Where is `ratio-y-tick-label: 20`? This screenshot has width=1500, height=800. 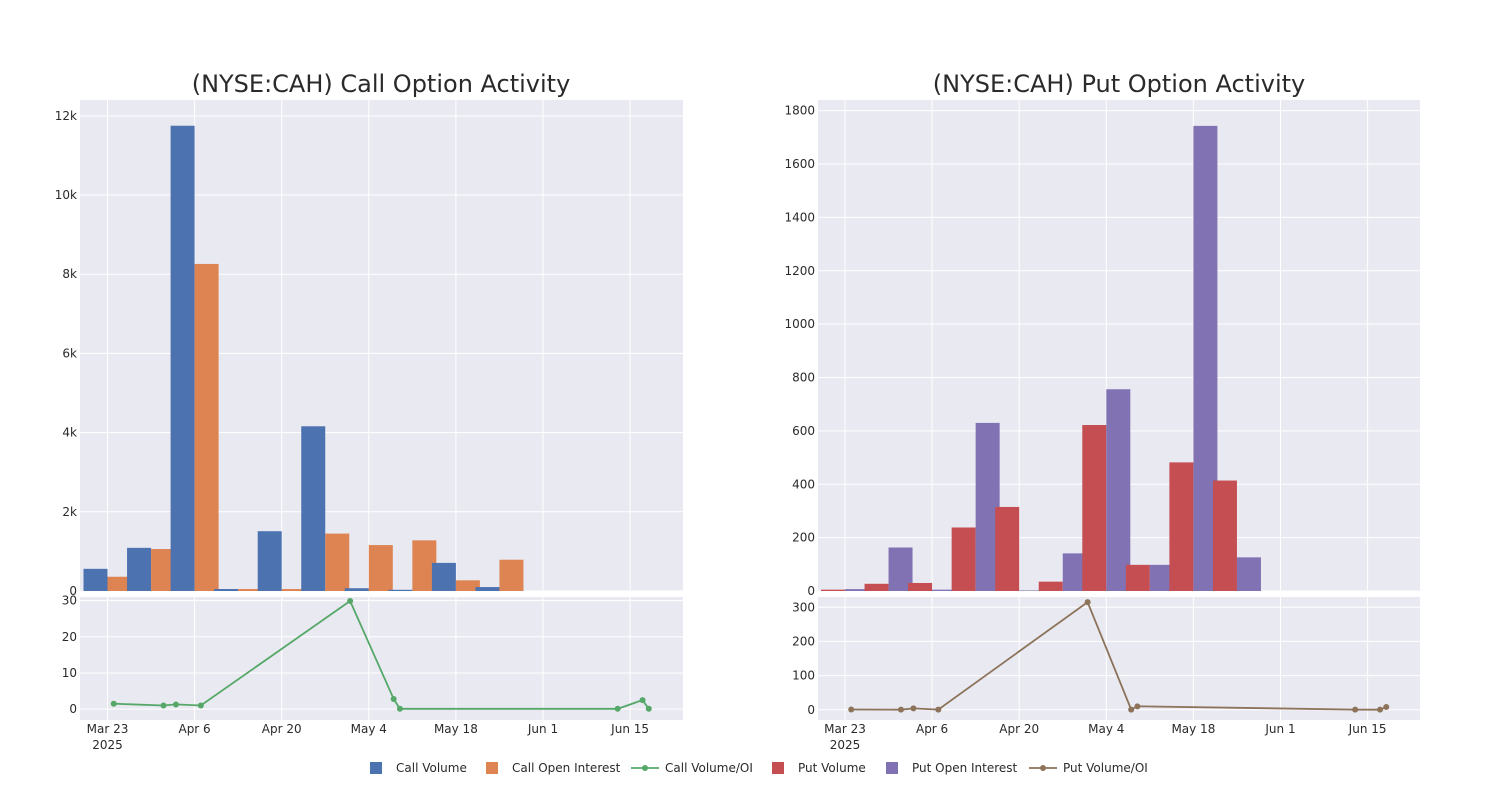
ratio-y-tick-label: 20 is located at coordinates (69, 637).